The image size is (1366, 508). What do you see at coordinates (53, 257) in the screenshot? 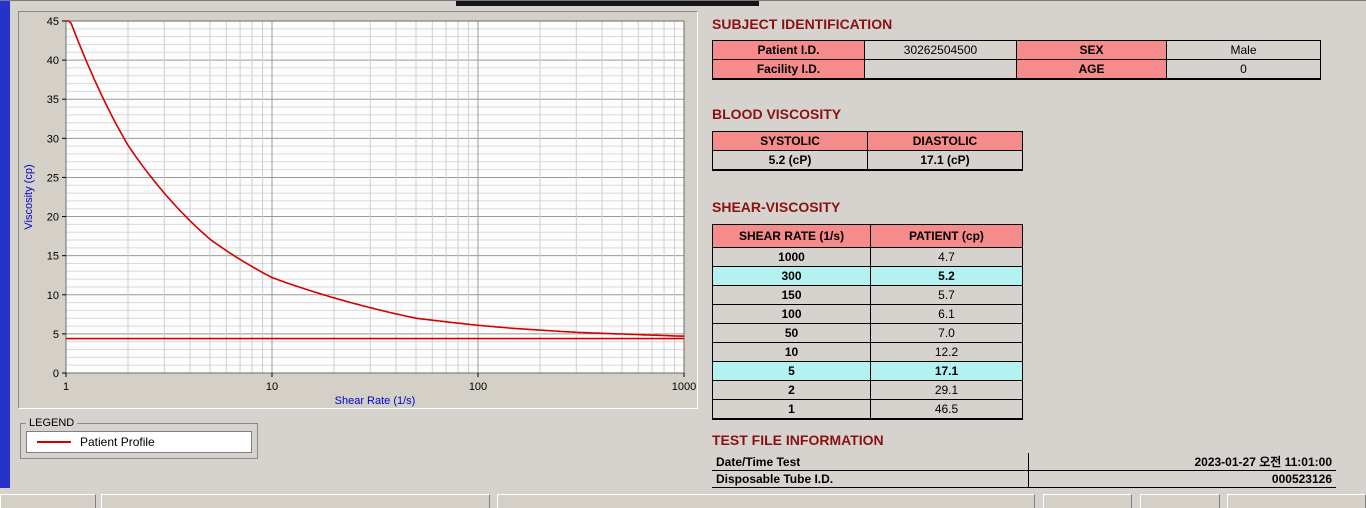
I see `svg-text: 15` at bounding box center [53, 257].